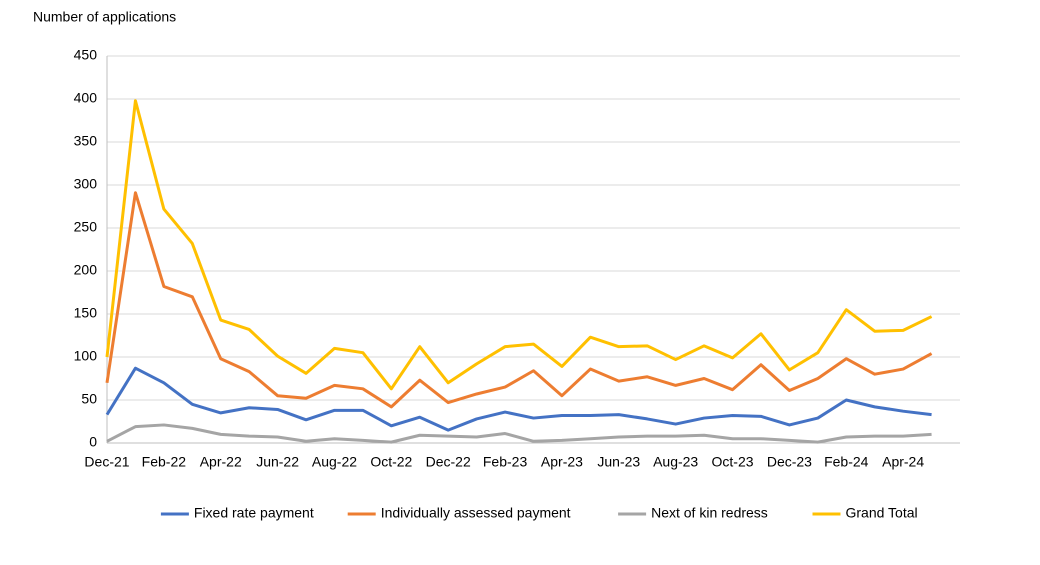 This screenshot has height=565, width=1040. What do you see at coordinates (164, 462) in the screenshot?
I see `x-tick-label: Feb-22` at bounding box center [164, 462].